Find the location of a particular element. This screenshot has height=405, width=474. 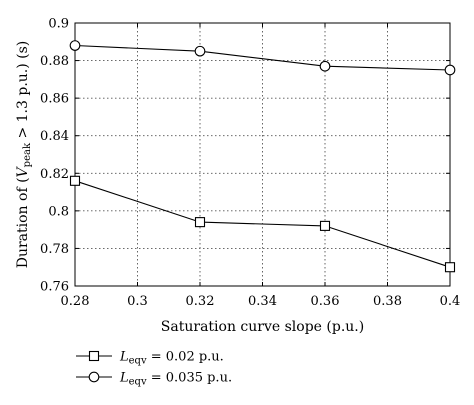

x-tick-label-0-36: 0.36 is located at coordinates (325, 301).